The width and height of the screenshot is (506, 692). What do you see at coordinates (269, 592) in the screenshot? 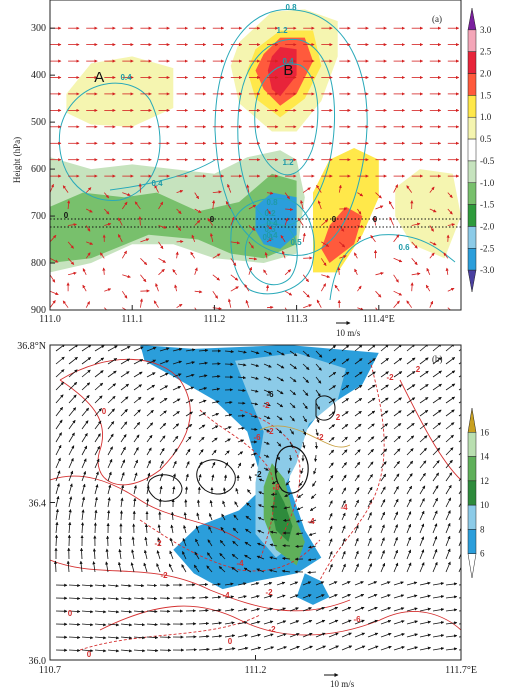
I see `contour-label: -2` at bounding box center [269, 592].